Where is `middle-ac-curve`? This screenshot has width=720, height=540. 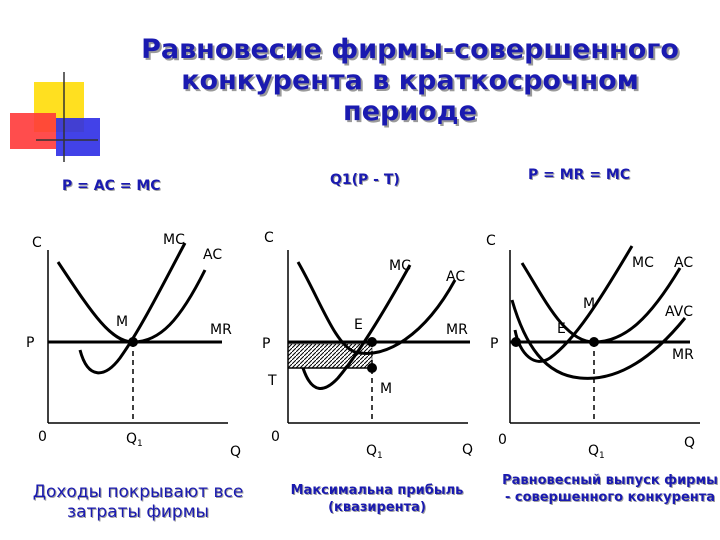
middle-ac-curve is located at coordinates (376, 308).